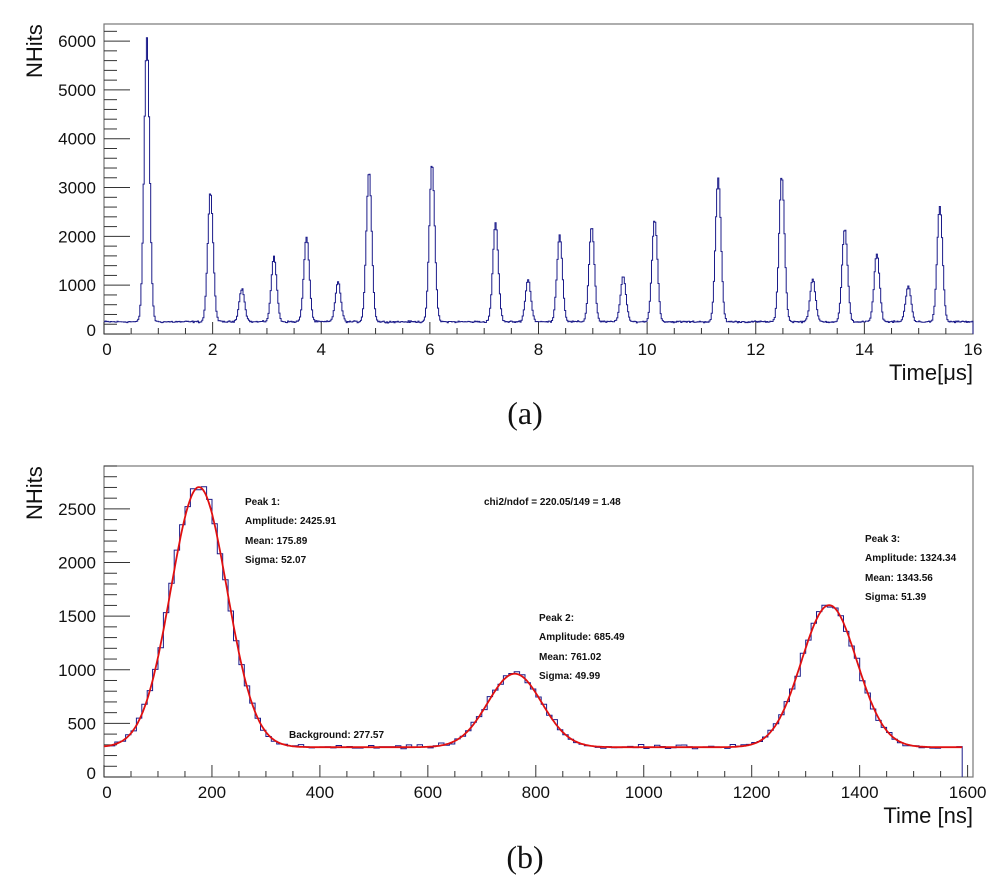 Image resolution: width=1005 pixels, height=896 pixels. What do you see at coordinates (556, 618) in the screenshot?
I see `peak2-title: Peak 2:` at bounding box center [556, 618].